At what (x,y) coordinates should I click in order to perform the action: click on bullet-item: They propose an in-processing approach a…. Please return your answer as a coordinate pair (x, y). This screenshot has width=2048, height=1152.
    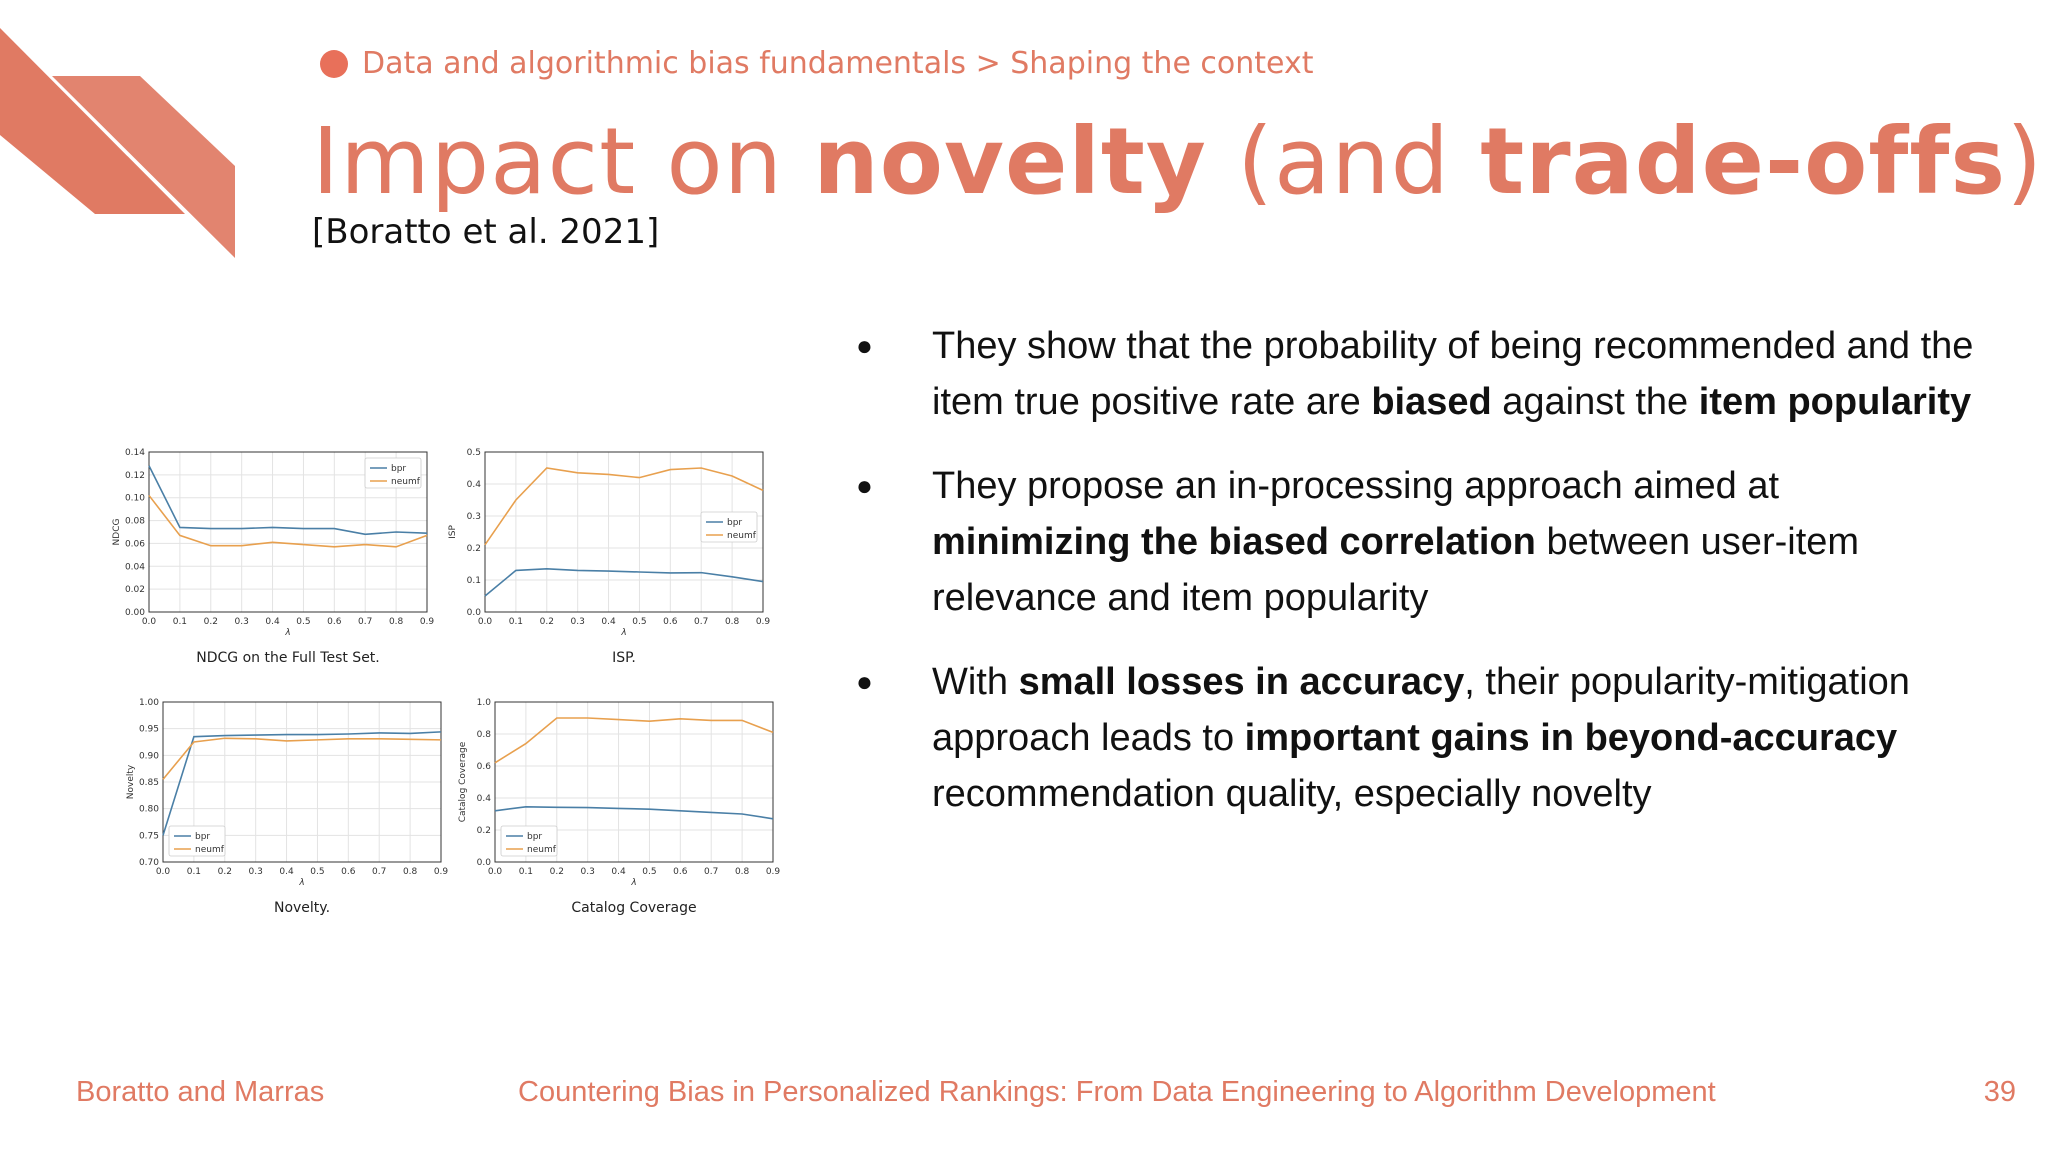
    Looking at the image, I should click on (1415, 542).